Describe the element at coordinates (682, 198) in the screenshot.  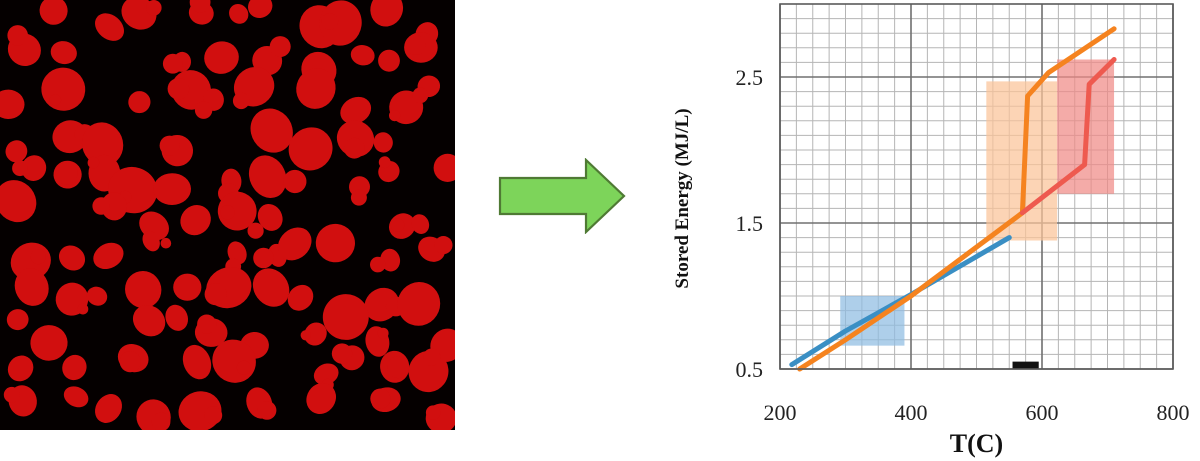
I see `y-axis-title: Stored Energy (MJ/L)` at that location.